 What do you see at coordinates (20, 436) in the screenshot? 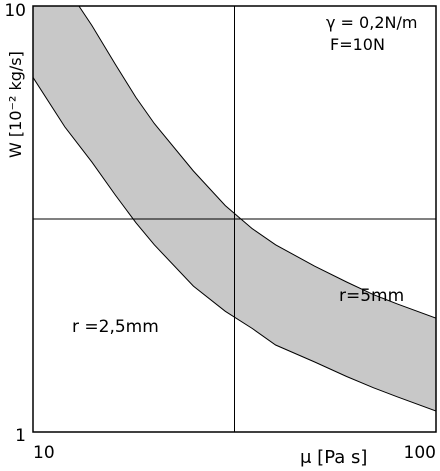
I see `y-tick-label-bottom: 1` at bounding box center [20, 436].